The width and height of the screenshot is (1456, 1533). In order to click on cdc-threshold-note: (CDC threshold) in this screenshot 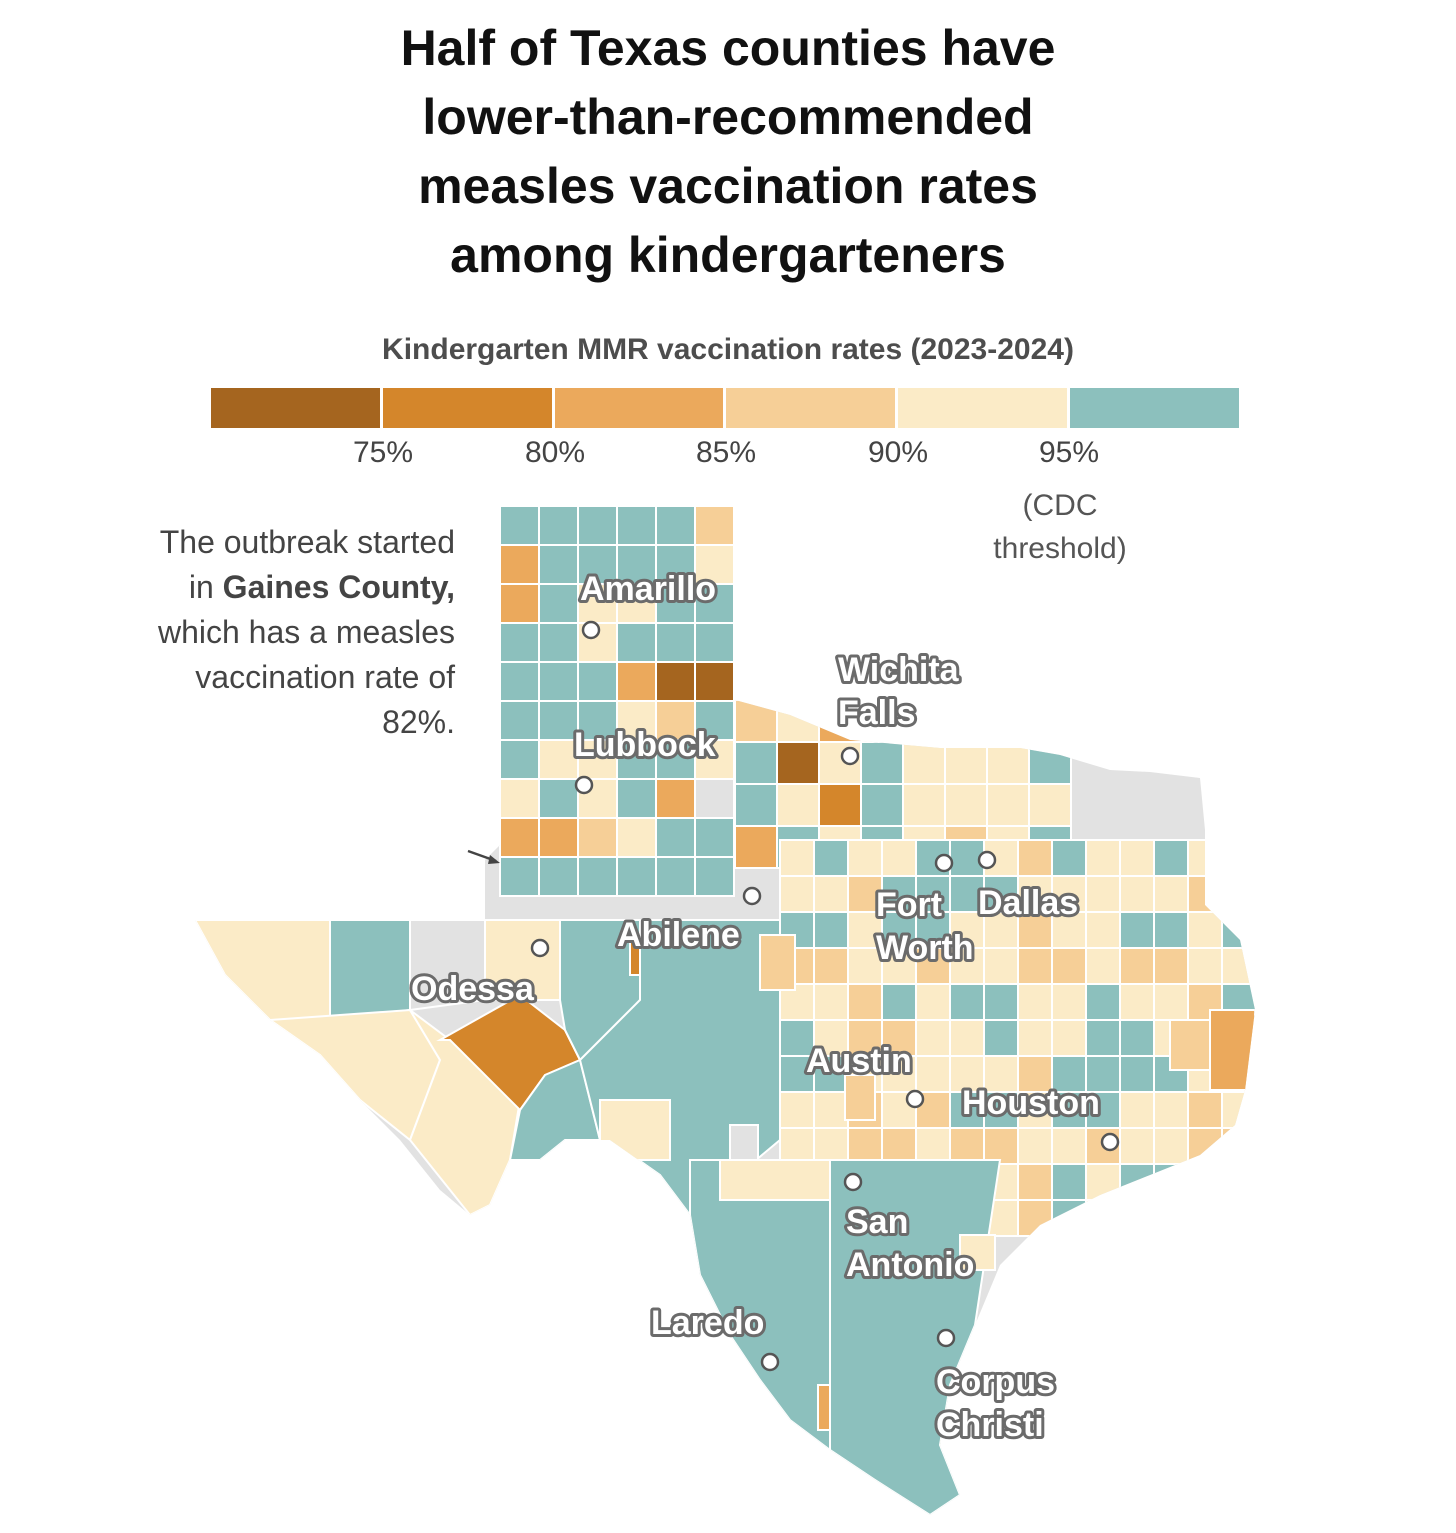, I will do `click(1060, 527)`.